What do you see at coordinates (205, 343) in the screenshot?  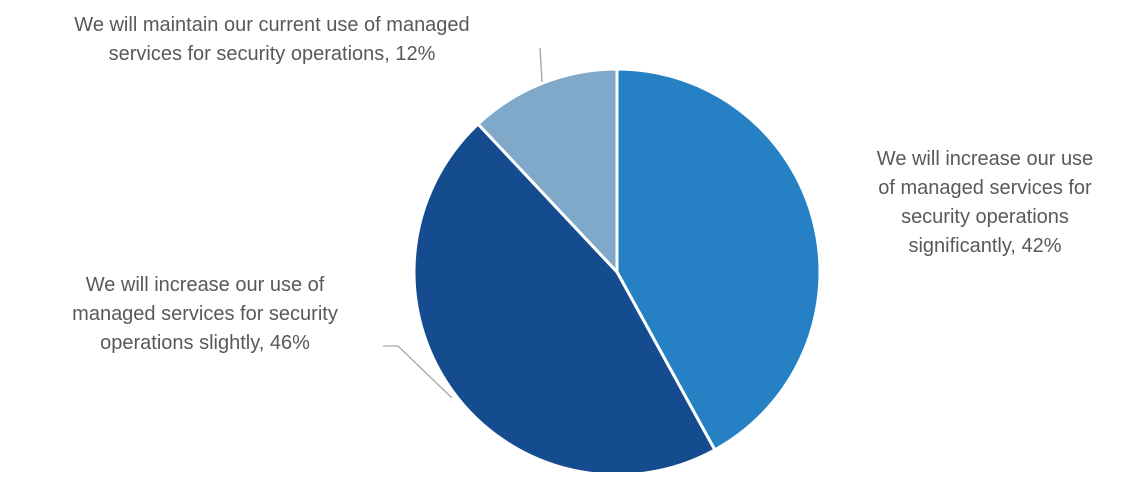 I see `slice-label-1-line-2: operations slightly, 46%` at bounding box center [205, 343].